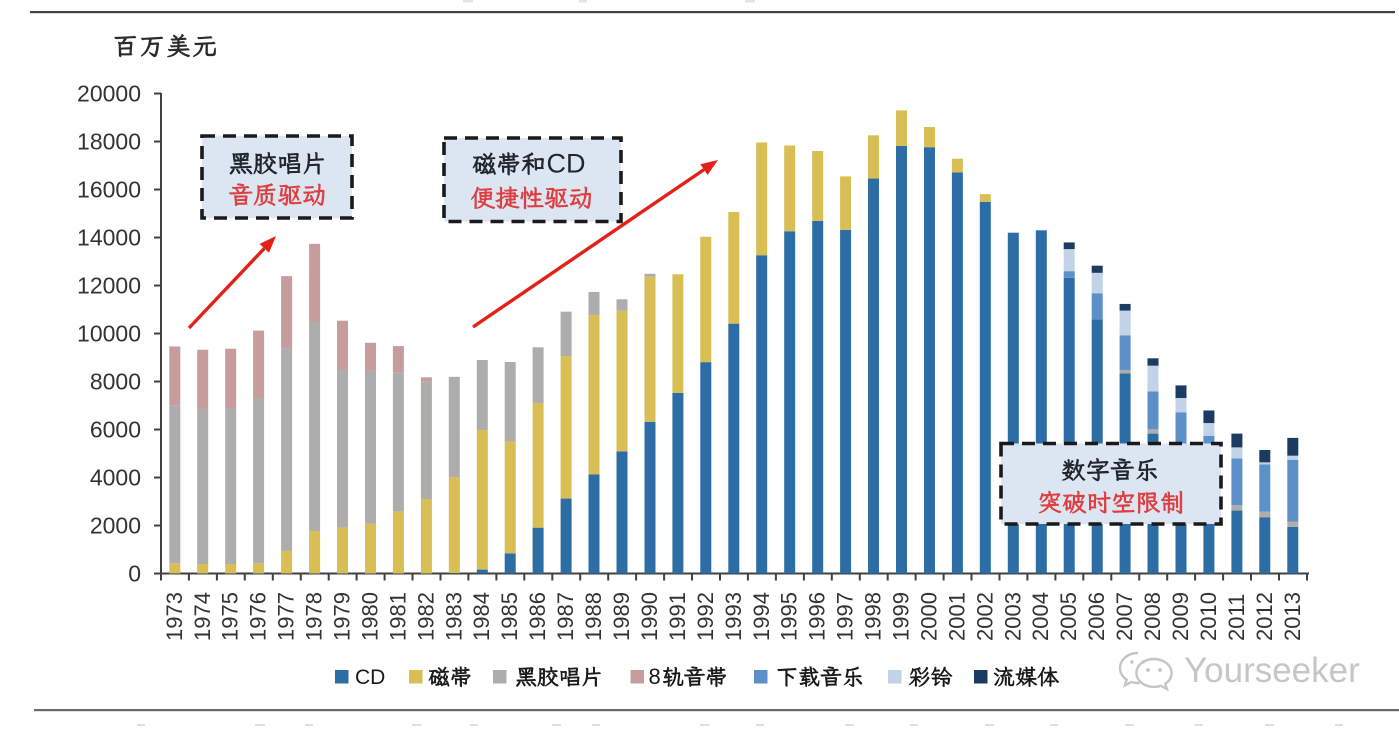 The height and width of the screenshot is (733, 1399). Describe the element at coordinates (1264, 616) in the screenshot. I see `svg-text: 2012` at that location.